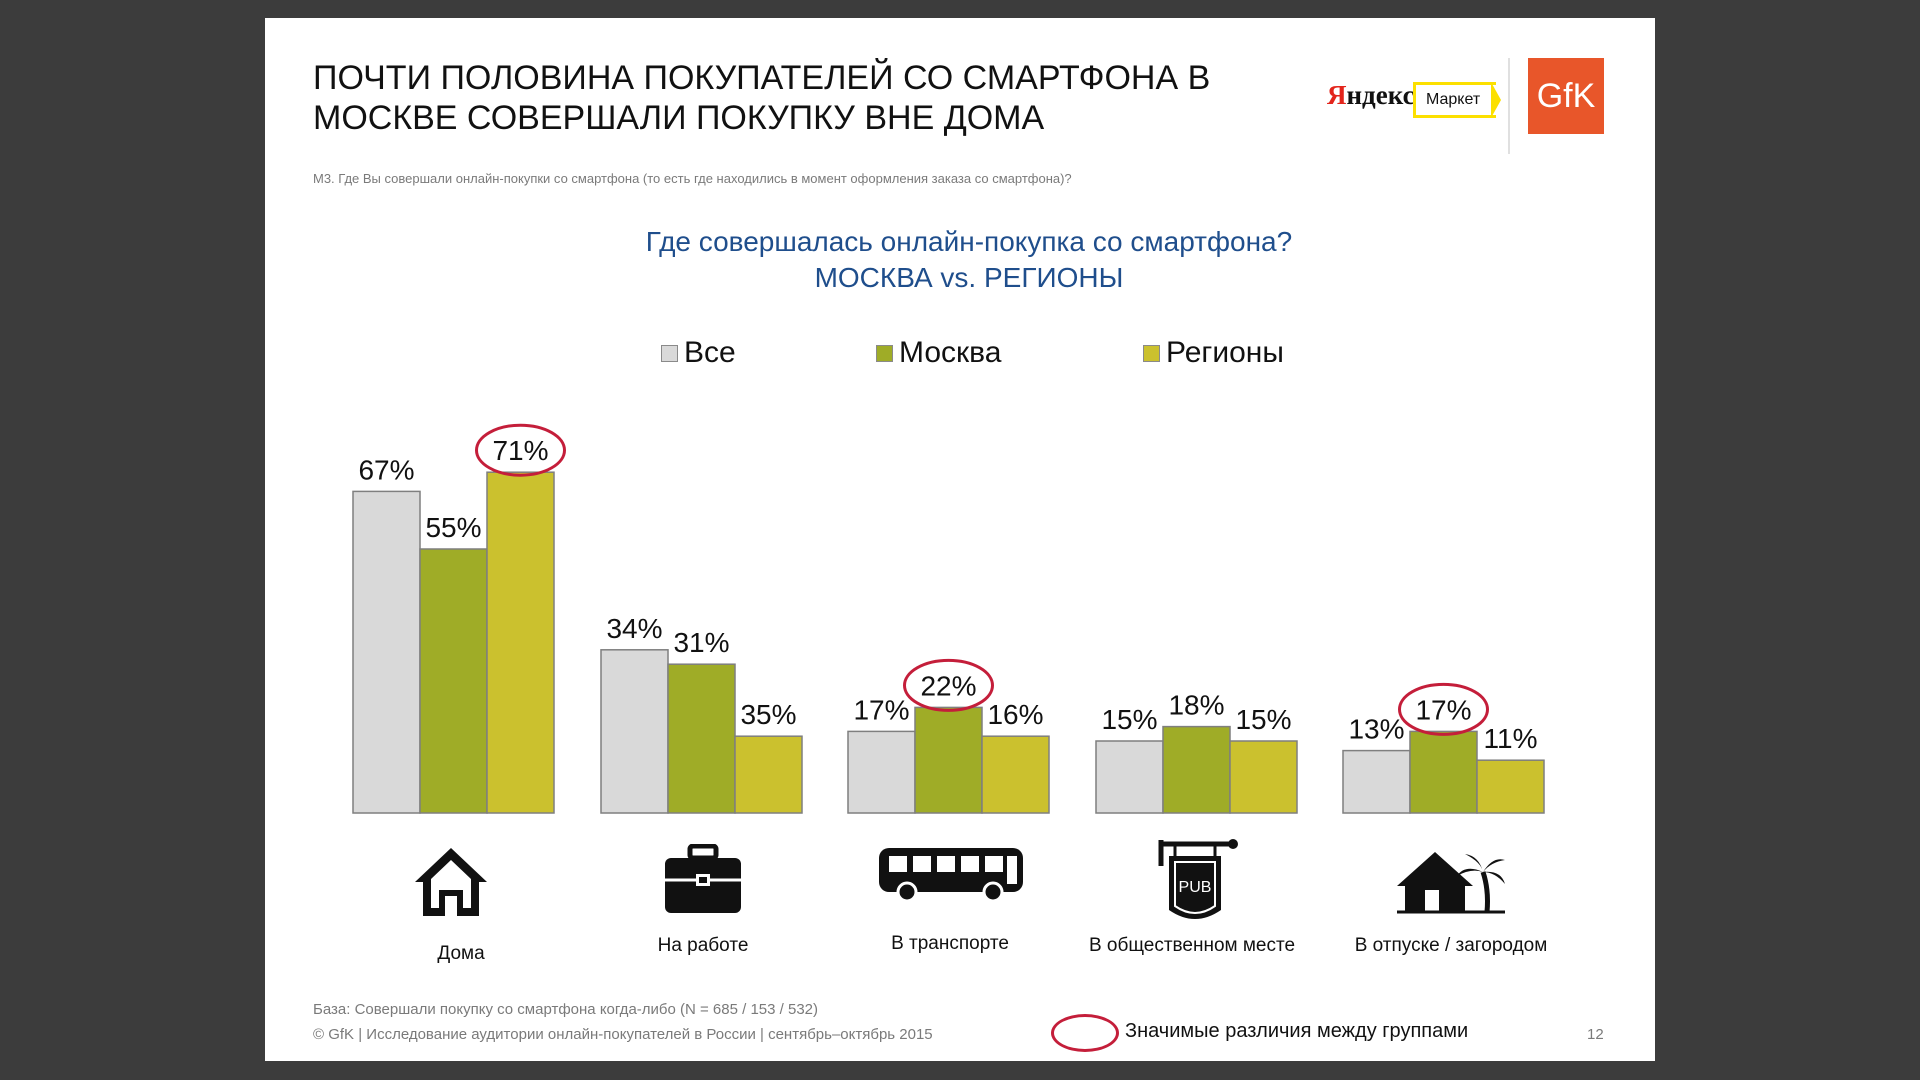 The image size is (1920, 1080). I want to click on legend-label-moscow: Москва, so click(950, 352).